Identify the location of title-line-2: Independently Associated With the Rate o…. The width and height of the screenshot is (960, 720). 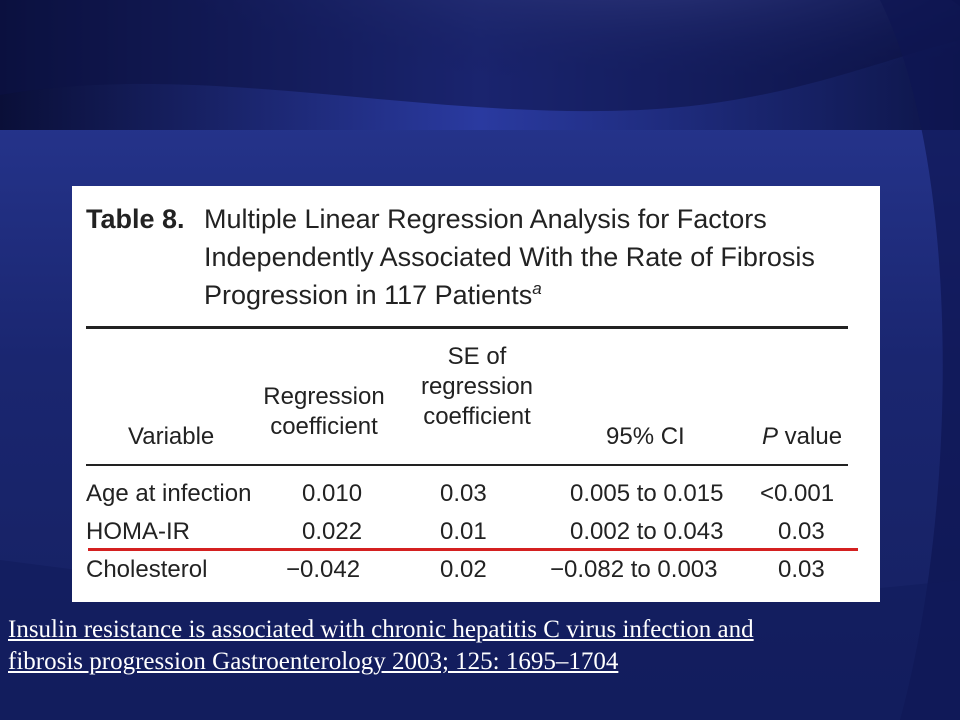
(509, 257).